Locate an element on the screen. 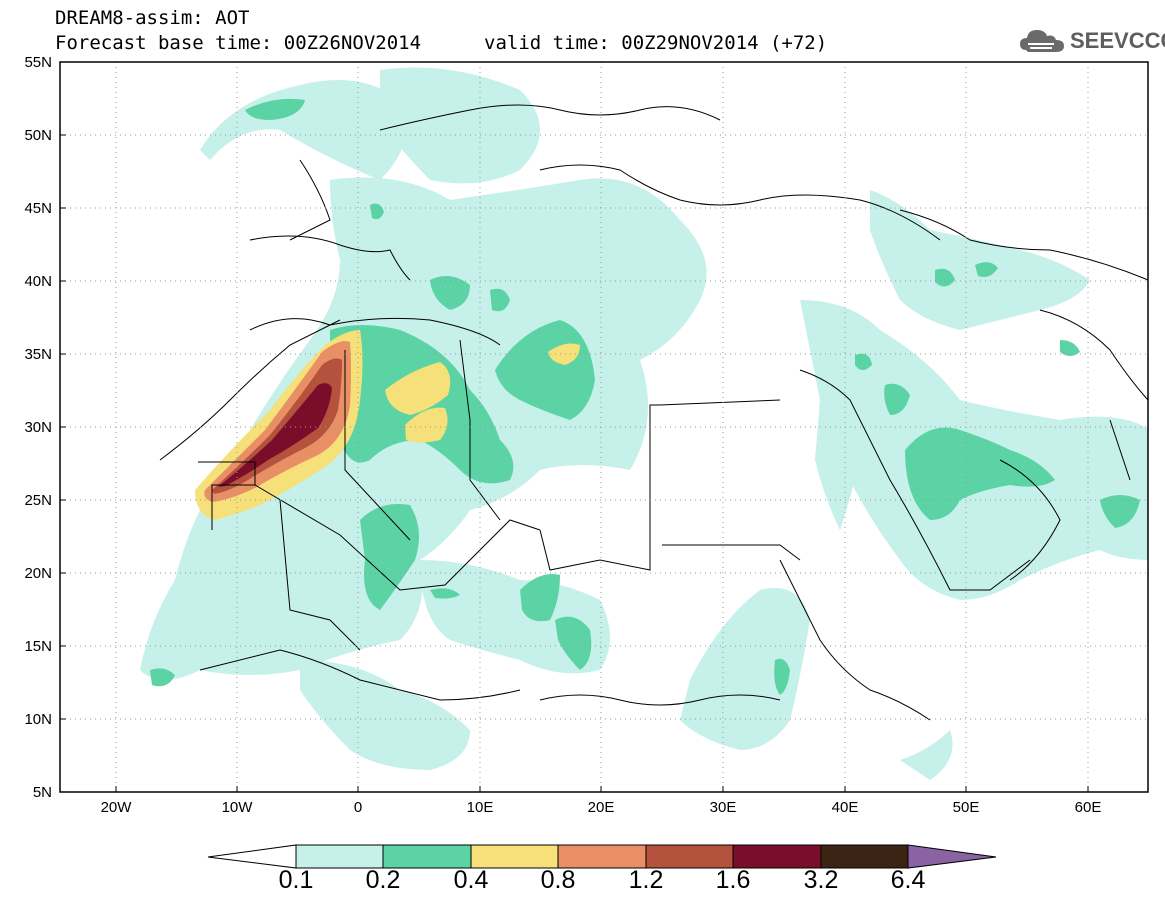 Image resolution: width=1165 pixels, height=905 pixels. lon-label: 40E is located at coordinates (845, 807).